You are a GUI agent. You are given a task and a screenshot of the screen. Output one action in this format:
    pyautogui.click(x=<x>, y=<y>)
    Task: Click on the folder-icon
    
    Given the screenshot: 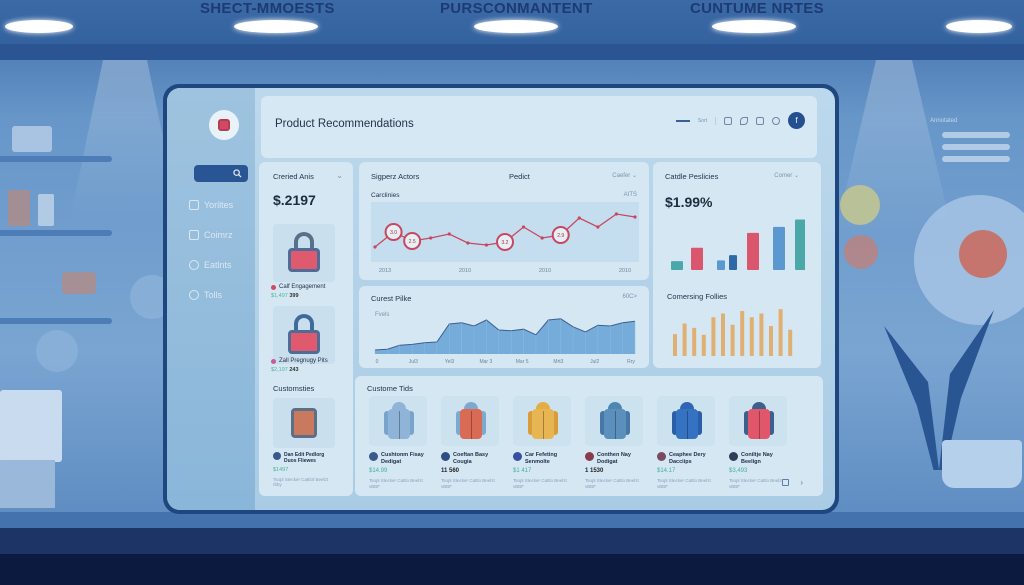 What is the action you would take?
    pyautogui.click(x=194, y=235)
    